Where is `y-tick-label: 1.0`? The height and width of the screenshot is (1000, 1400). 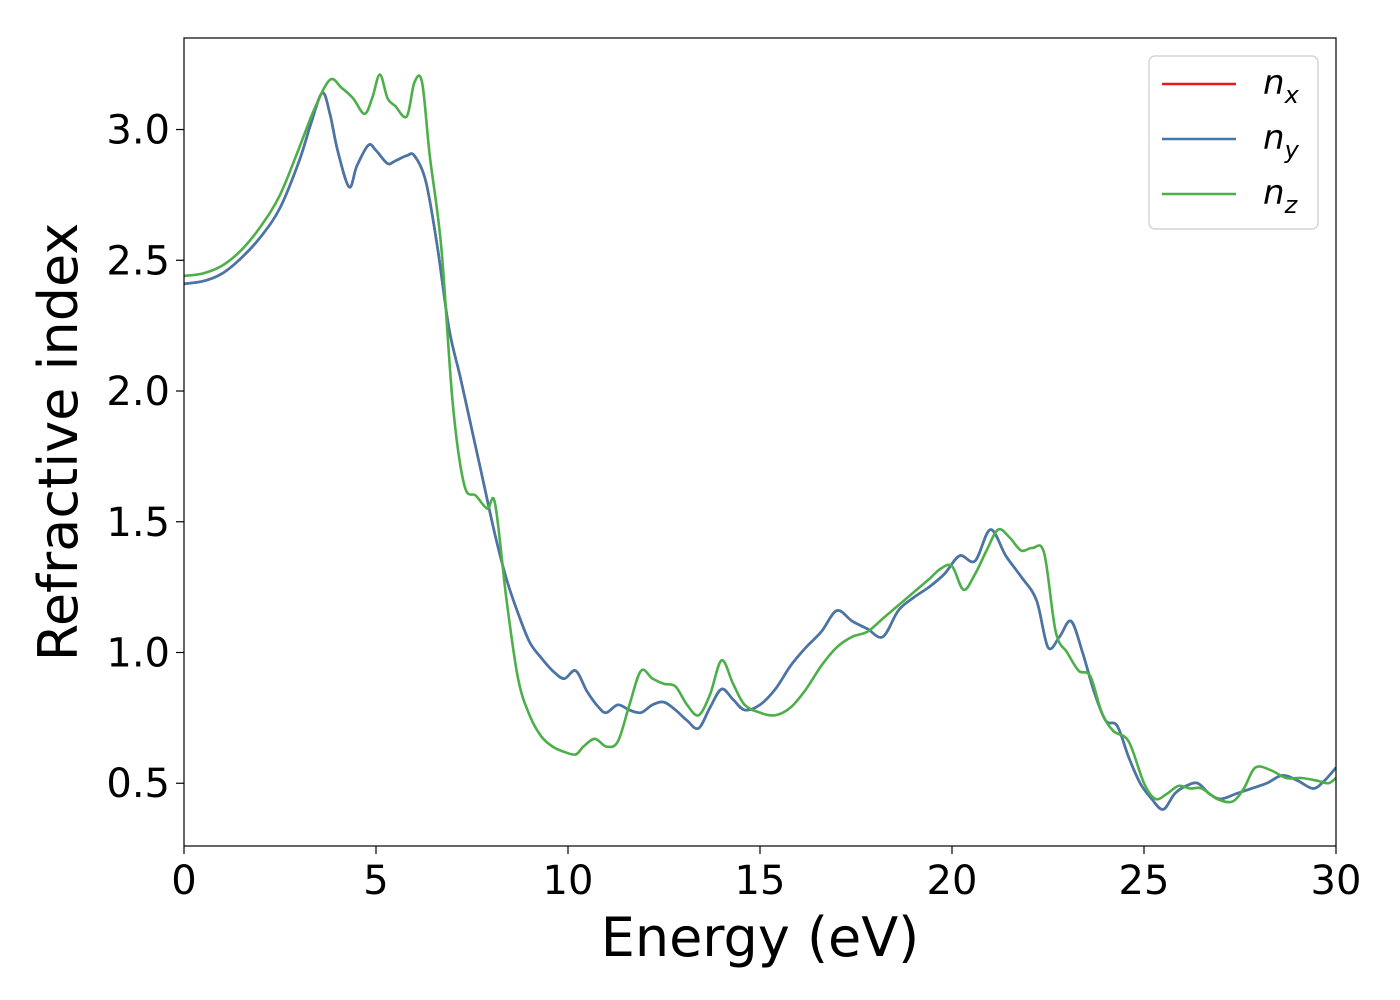
y-tick-label: 1.0 is located at coordinates (138, 653).